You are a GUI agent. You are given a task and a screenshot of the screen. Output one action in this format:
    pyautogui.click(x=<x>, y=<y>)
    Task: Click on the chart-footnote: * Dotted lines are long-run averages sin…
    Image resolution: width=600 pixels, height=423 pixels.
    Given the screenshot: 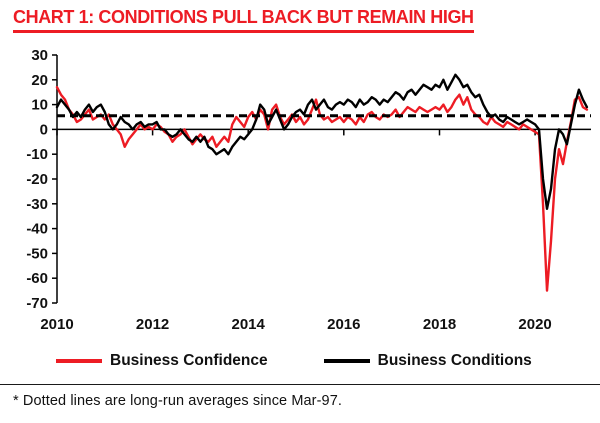 What is the action you would take?
    pyautogui.click(x=300, y=396)
    